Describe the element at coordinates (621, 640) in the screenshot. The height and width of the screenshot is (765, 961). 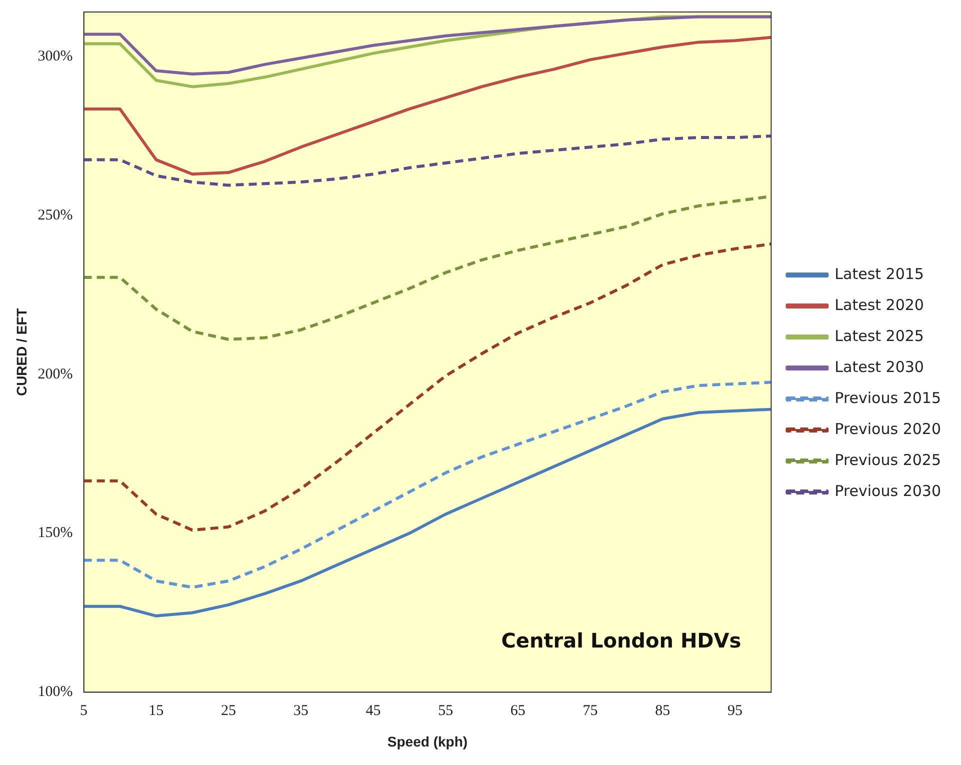
I see `annotation: Central London HDVs` at that location.